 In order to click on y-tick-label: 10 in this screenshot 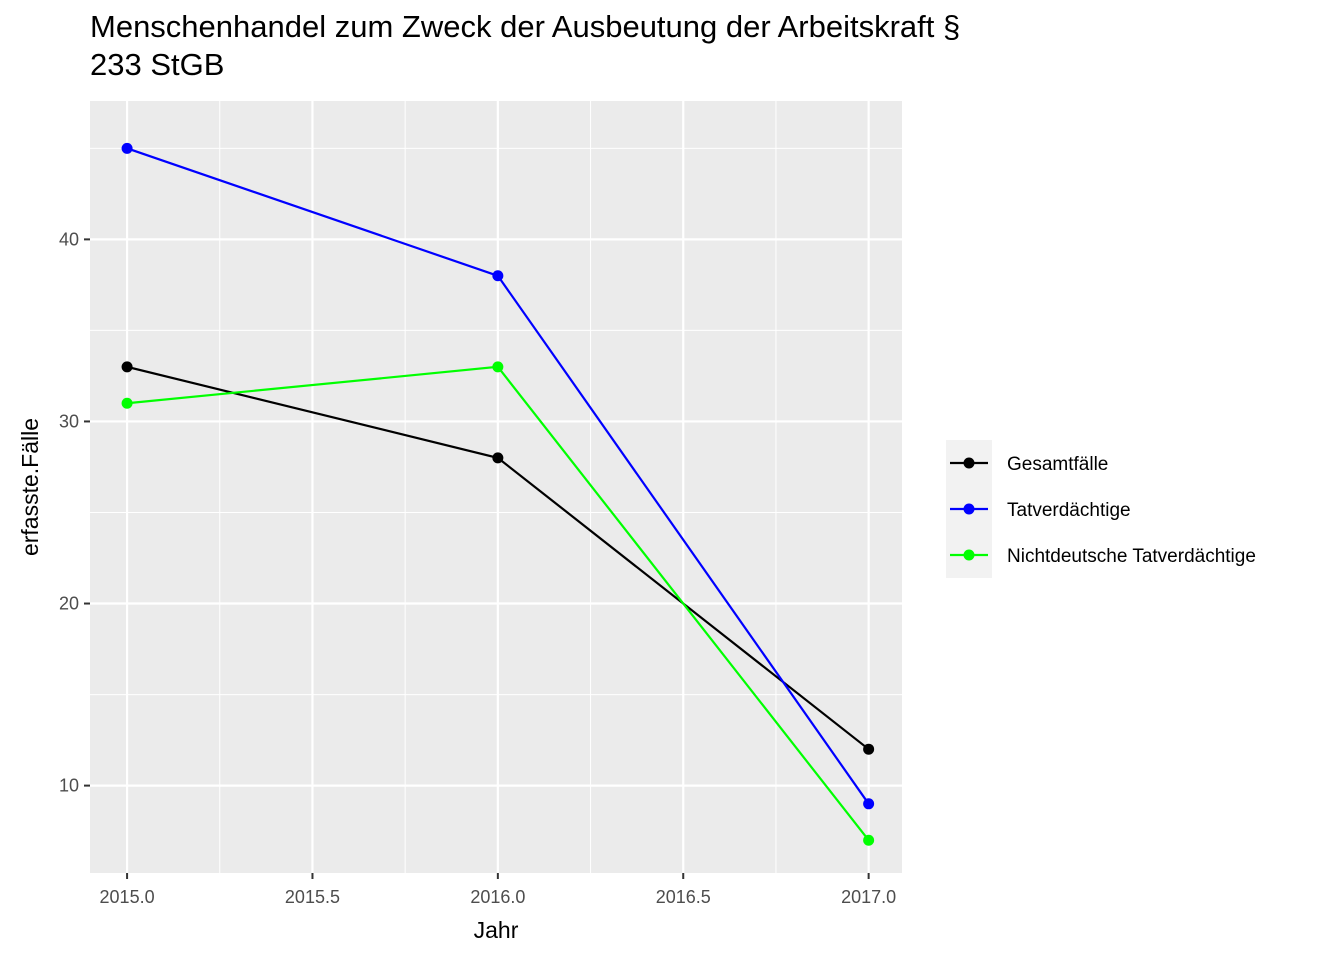, I will do `click(69, 786)`.